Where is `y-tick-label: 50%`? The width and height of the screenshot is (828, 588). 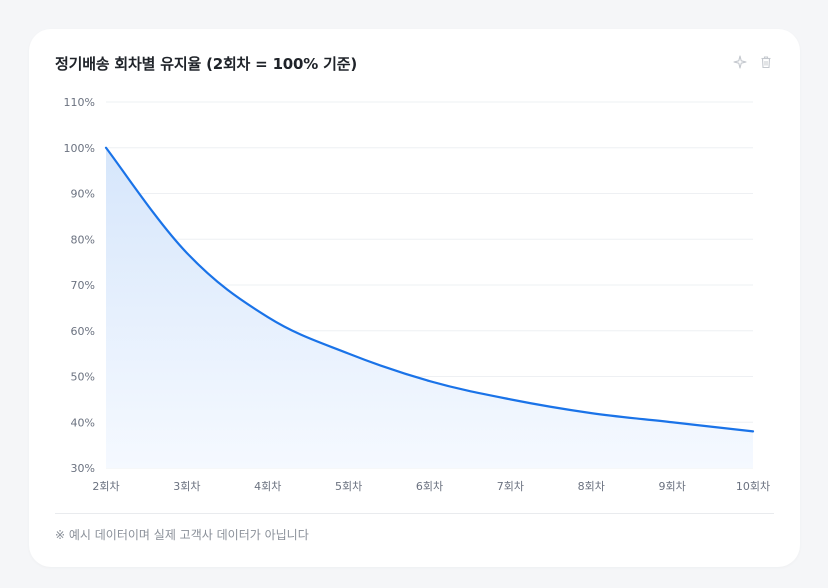 y-tick-label: 50% is located at coordinates (83, 377).